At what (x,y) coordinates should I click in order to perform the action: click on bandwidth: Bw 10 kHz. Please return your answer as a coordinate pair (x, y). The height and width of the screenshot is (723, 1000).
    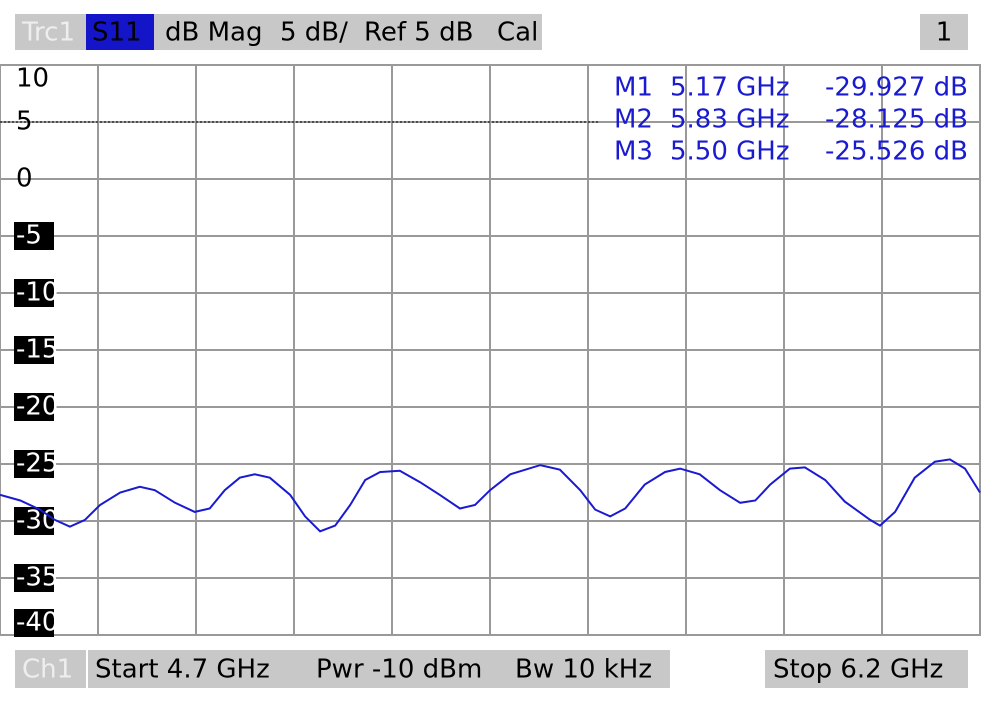
    Looking at the image, I should click on (583, 670).